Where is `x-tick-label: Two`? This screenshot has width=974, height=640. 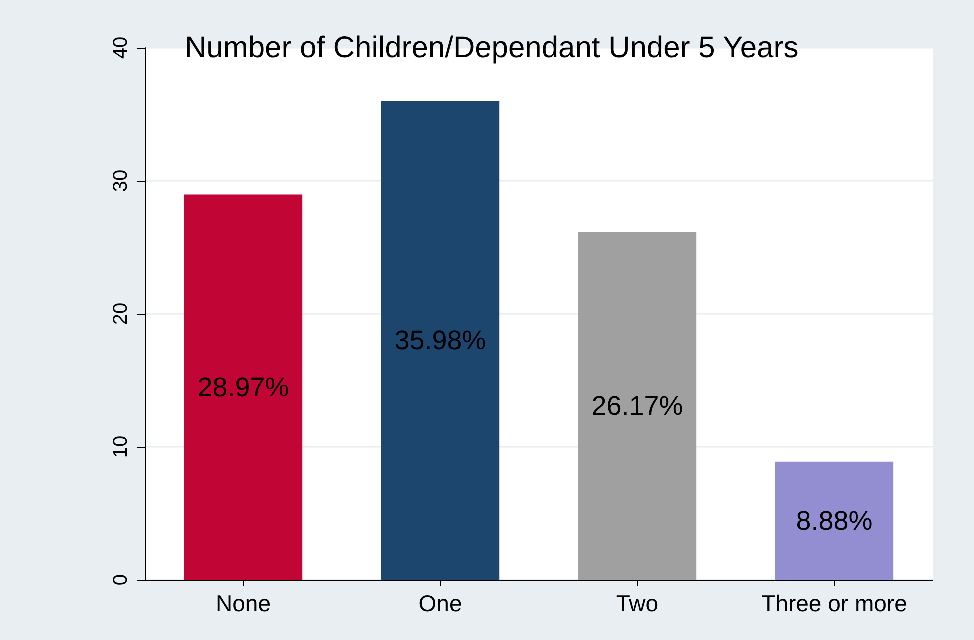
x-tick-label: Two is located at coordinates (637, 603).